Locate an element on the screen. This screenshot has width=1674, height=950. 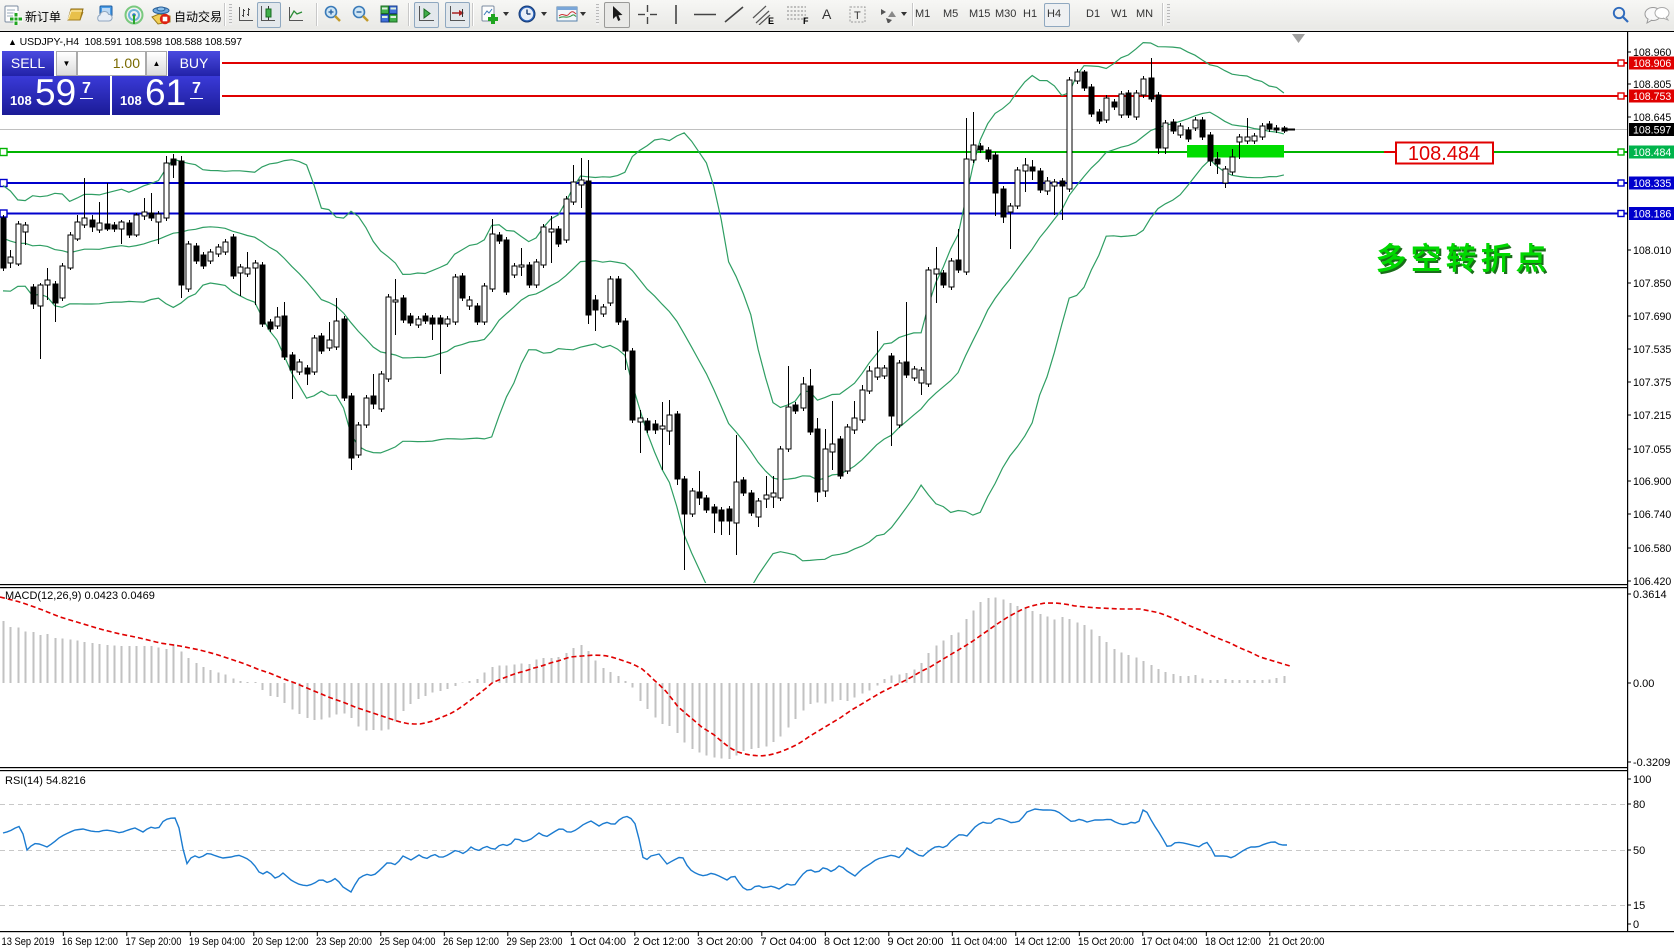
svg-text: 23 Sep 20:00 is located at coordinates (344, 942).